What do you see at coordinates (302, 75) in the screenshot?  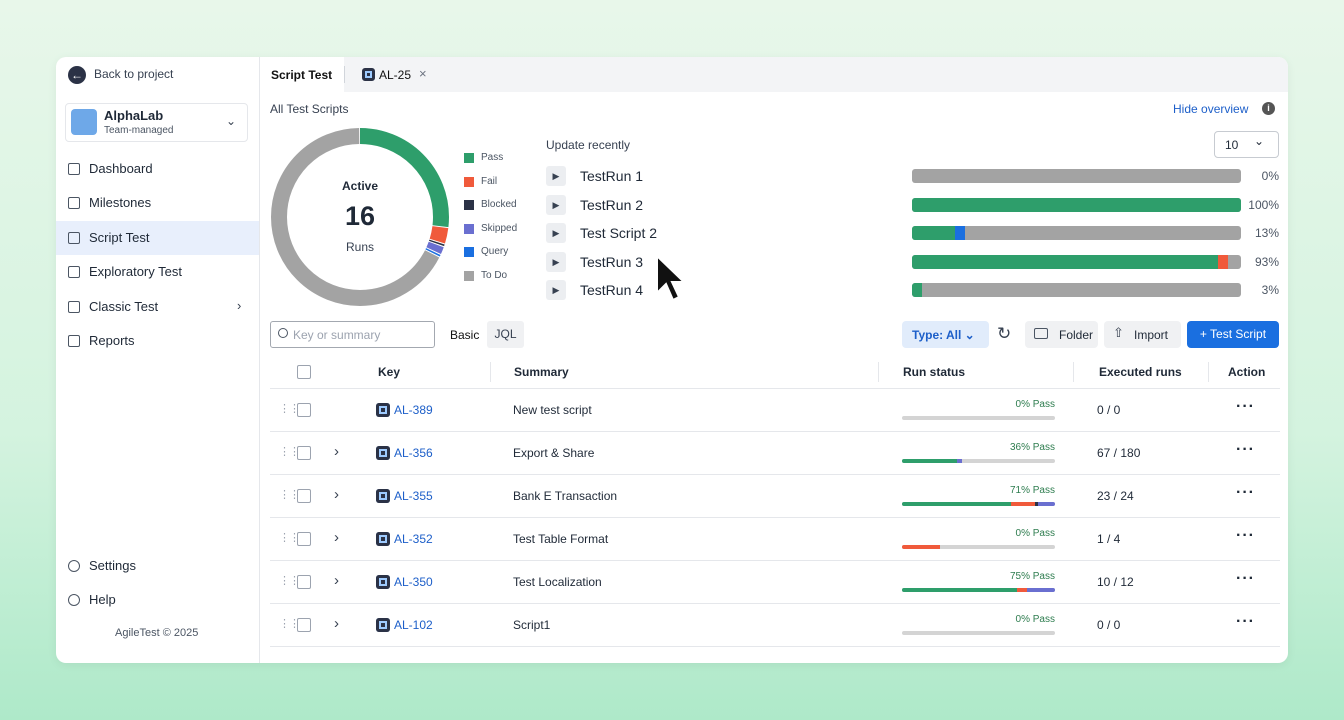 I see `tab: Script Test` at bounding box center [302, 75].